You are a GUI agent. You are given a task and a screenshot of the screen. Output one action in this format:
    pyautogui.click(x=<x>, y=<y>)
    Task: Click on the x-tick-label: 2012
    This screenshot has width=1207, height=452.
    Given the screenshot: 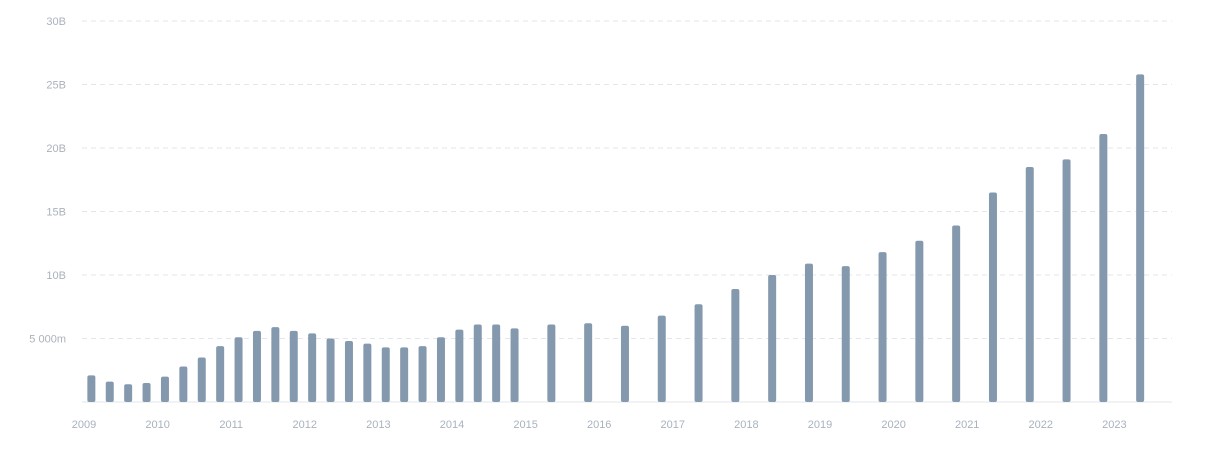 What is the action you would take?
    pyautogui.click(x=305, y=425)
    